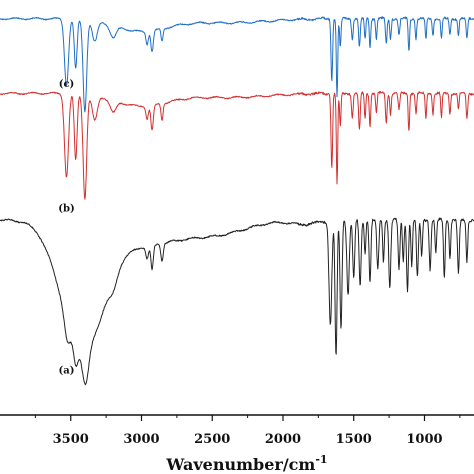 This screenshot has height=474, width=474. What do you see at coordinates (212, 439) in the screenshot?
I see `x-tick-label-2500: 2500` at bounding box center [212, 439].